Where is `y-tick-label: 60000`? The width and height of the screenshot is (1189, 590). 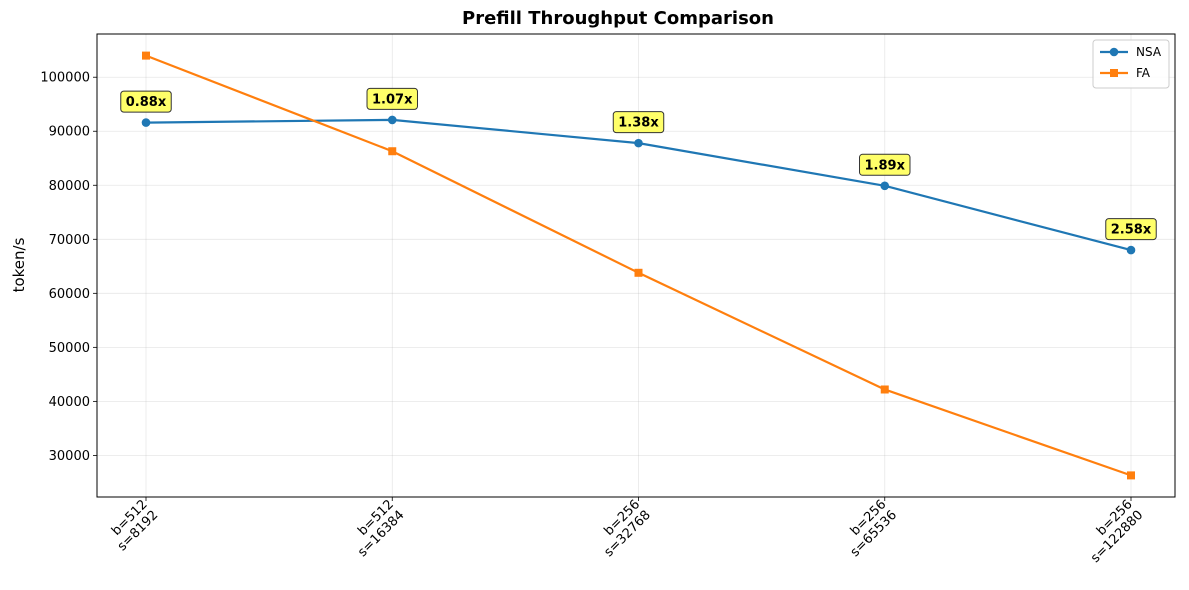 y-tick-label: 60000 is located at coordinates (69, 294).